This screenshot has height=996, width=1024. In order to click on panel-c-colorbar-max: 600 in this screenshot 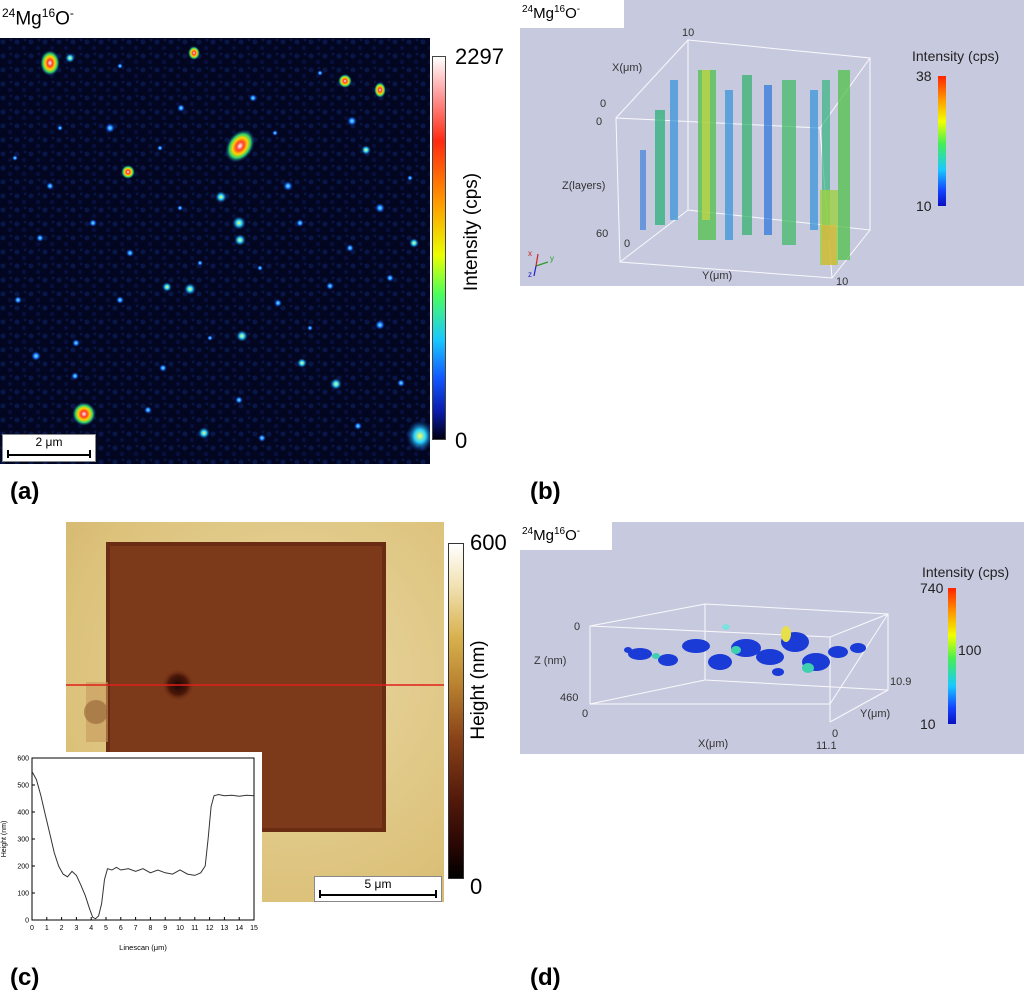, I will do `click(488, 542)`.